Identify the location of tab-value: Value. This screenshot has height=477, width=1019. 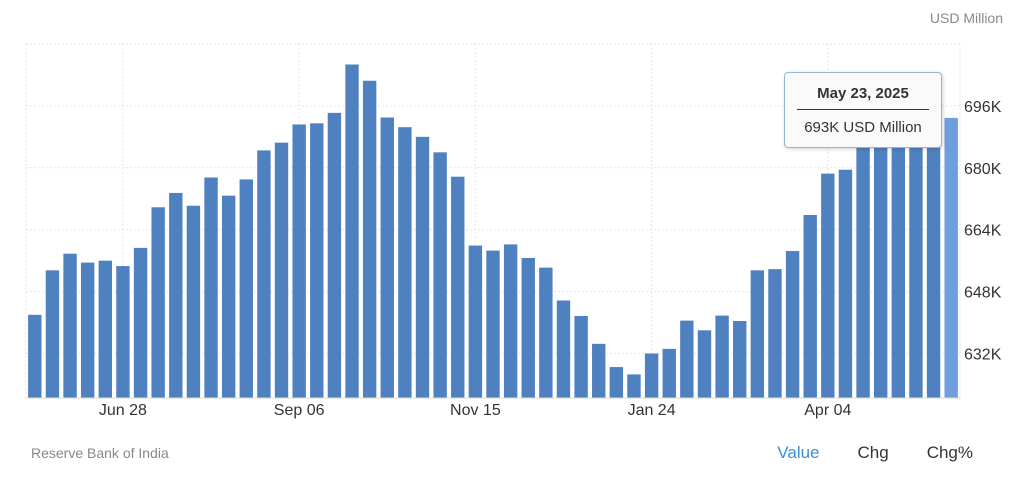
(798, 452).